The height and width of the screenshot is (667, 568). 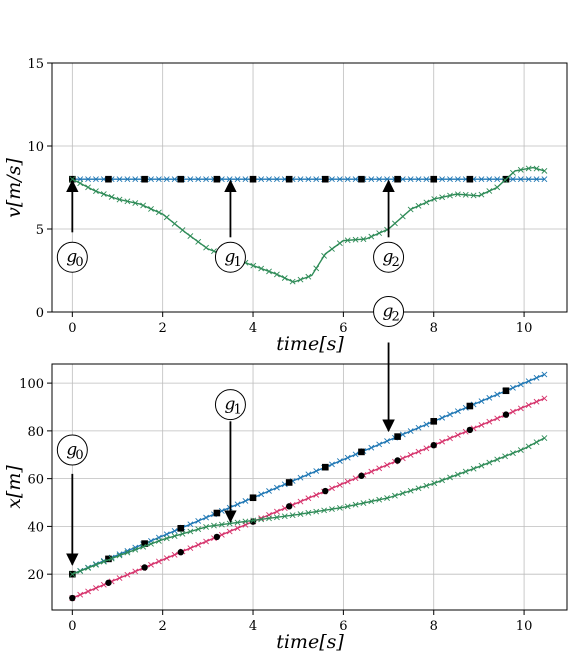 I want to click on bottom-y-tick-label: 20, so click(x=35, y=575).